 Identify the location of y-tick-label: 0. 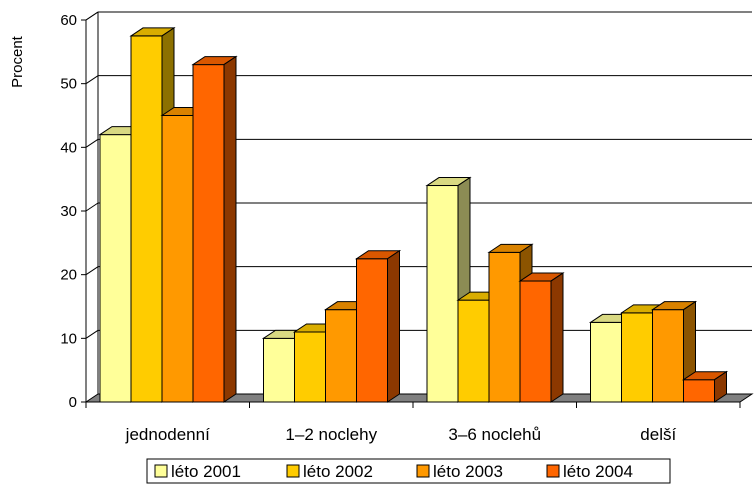
(73, 402).